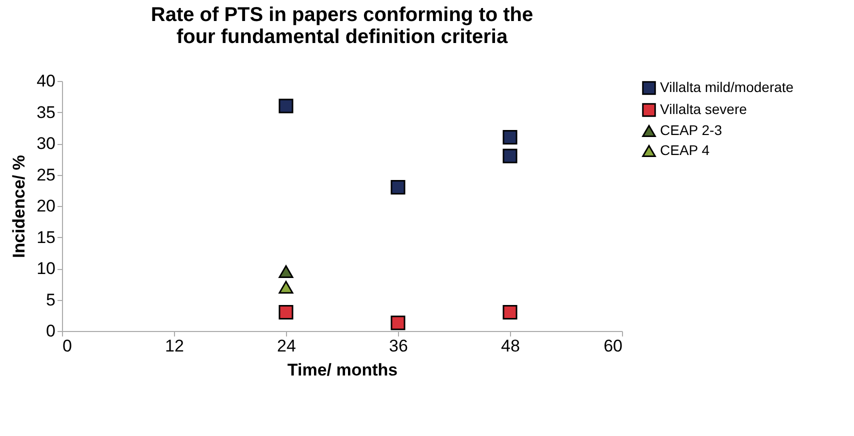 The height and width of the screenshot is (436, 854). What do you see at coordinates (286, 346) in the screenshot?
I see `x-tick-label: 24` at bounding box center [286, 346].